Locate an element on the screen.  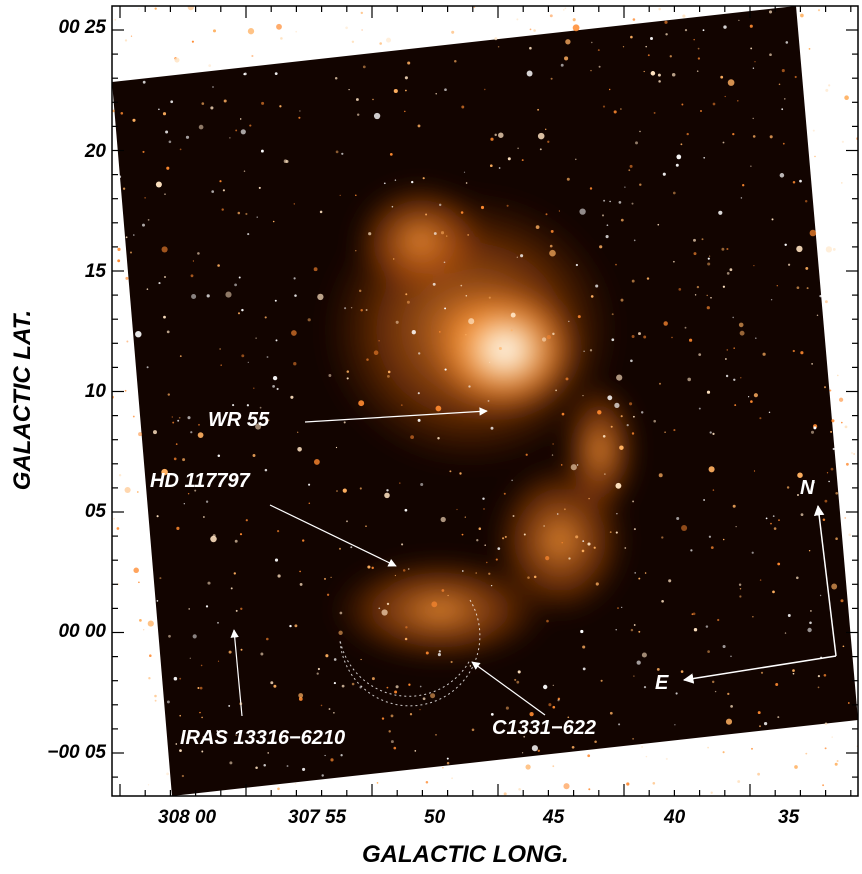
y-tick-label: 00 25 is located at coordinates (82, 27).